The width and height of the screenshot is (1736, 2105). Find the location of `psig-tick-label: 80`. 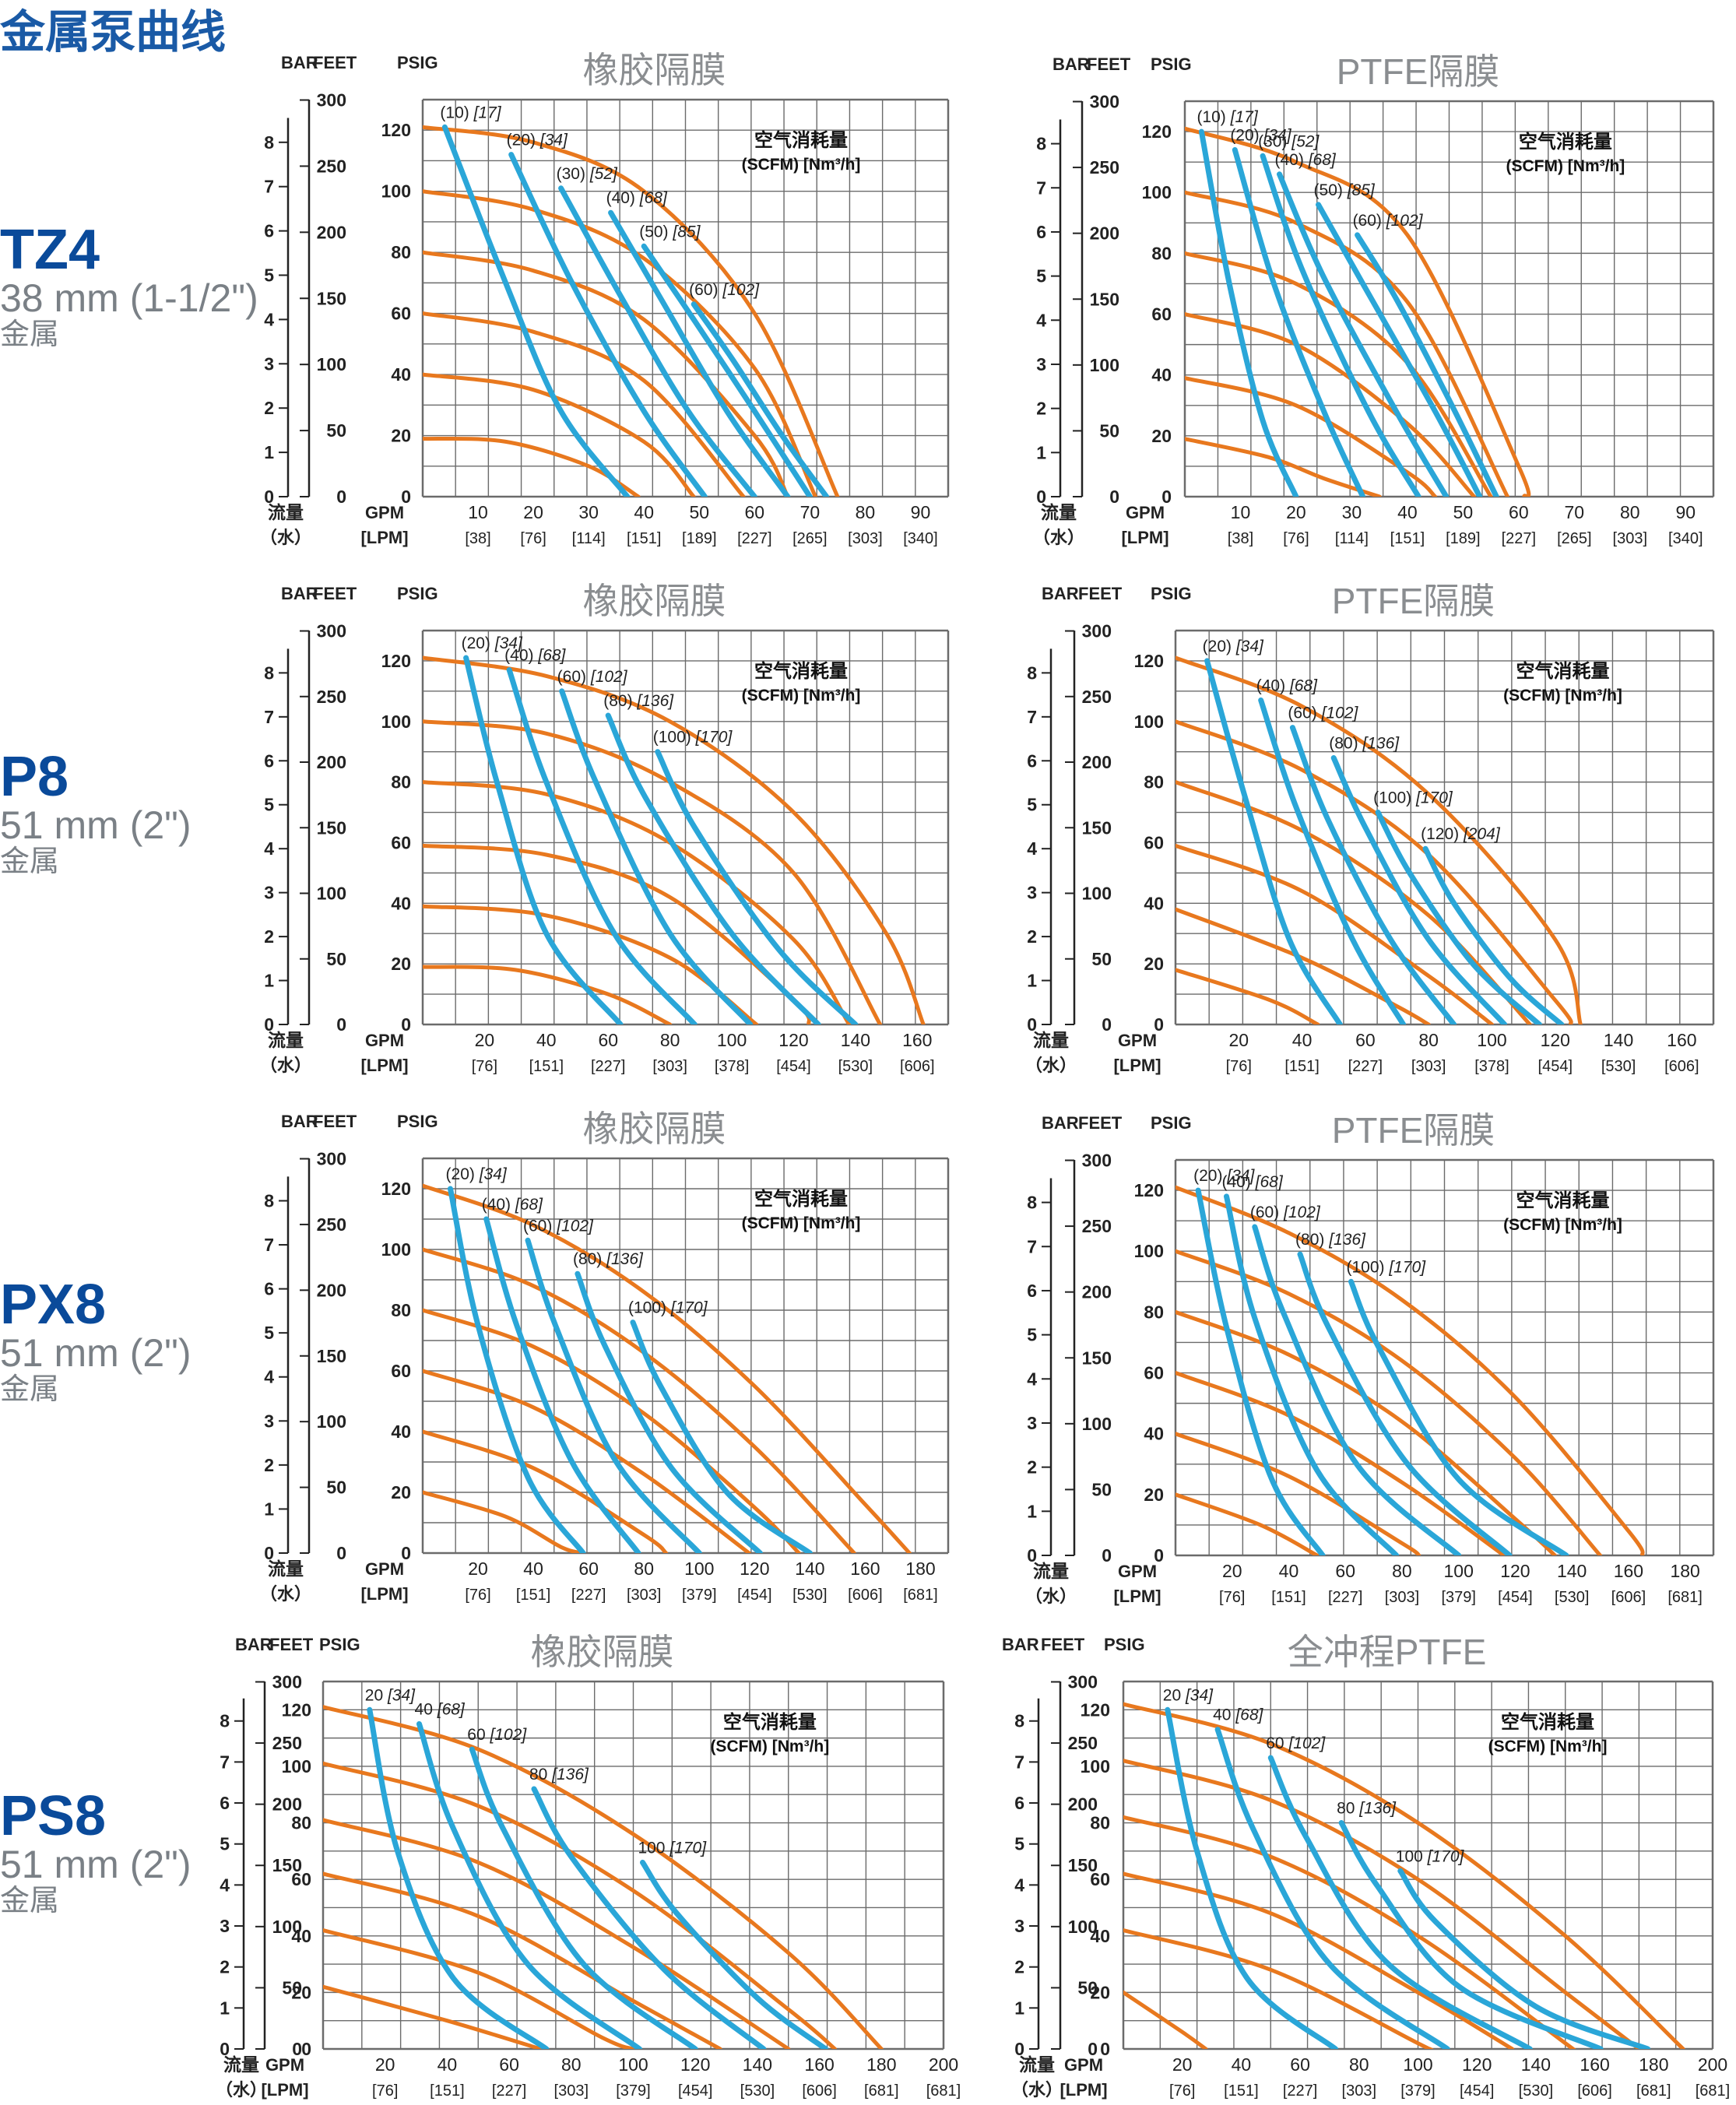

psig-tick-label: 80 is located at coordinates (401, 252).